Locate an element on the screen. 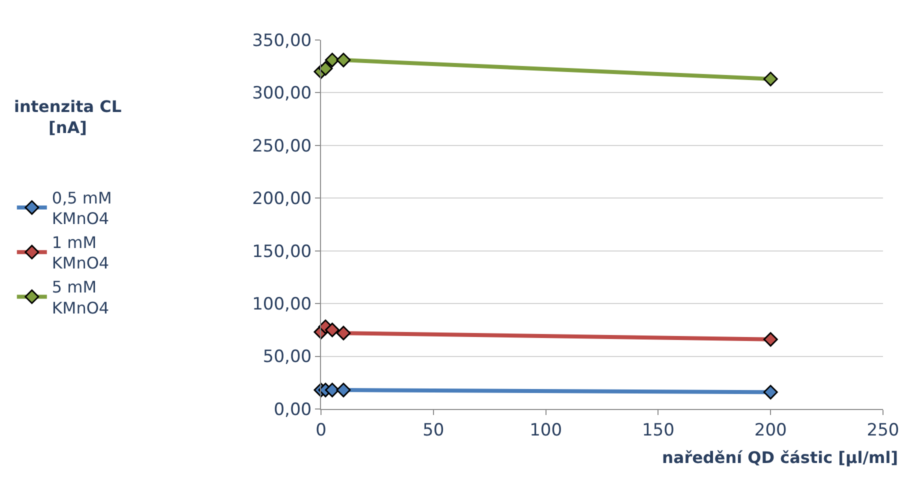 This screenshot has height=499, width=913. x-tick-label: 250 is located at coordinates (883, 430).